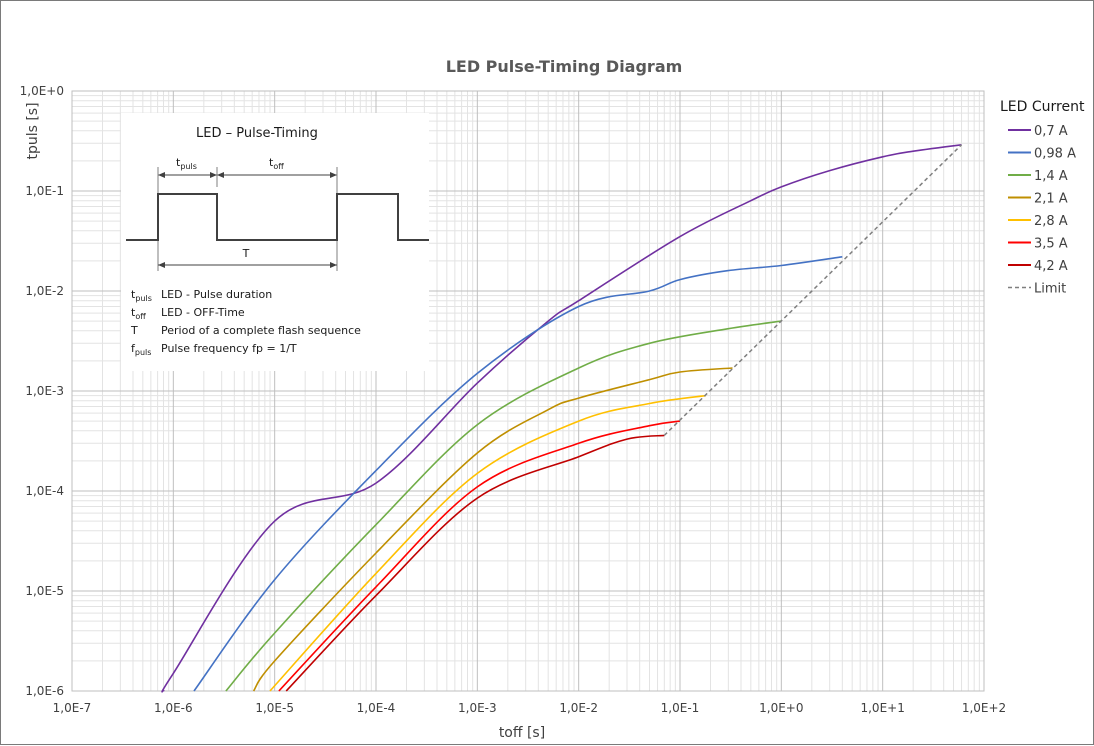 Image resolution: width=1094 pixels, height=746 pixels. I want to click on definition-symbol-sub: off, so click(140, 316).